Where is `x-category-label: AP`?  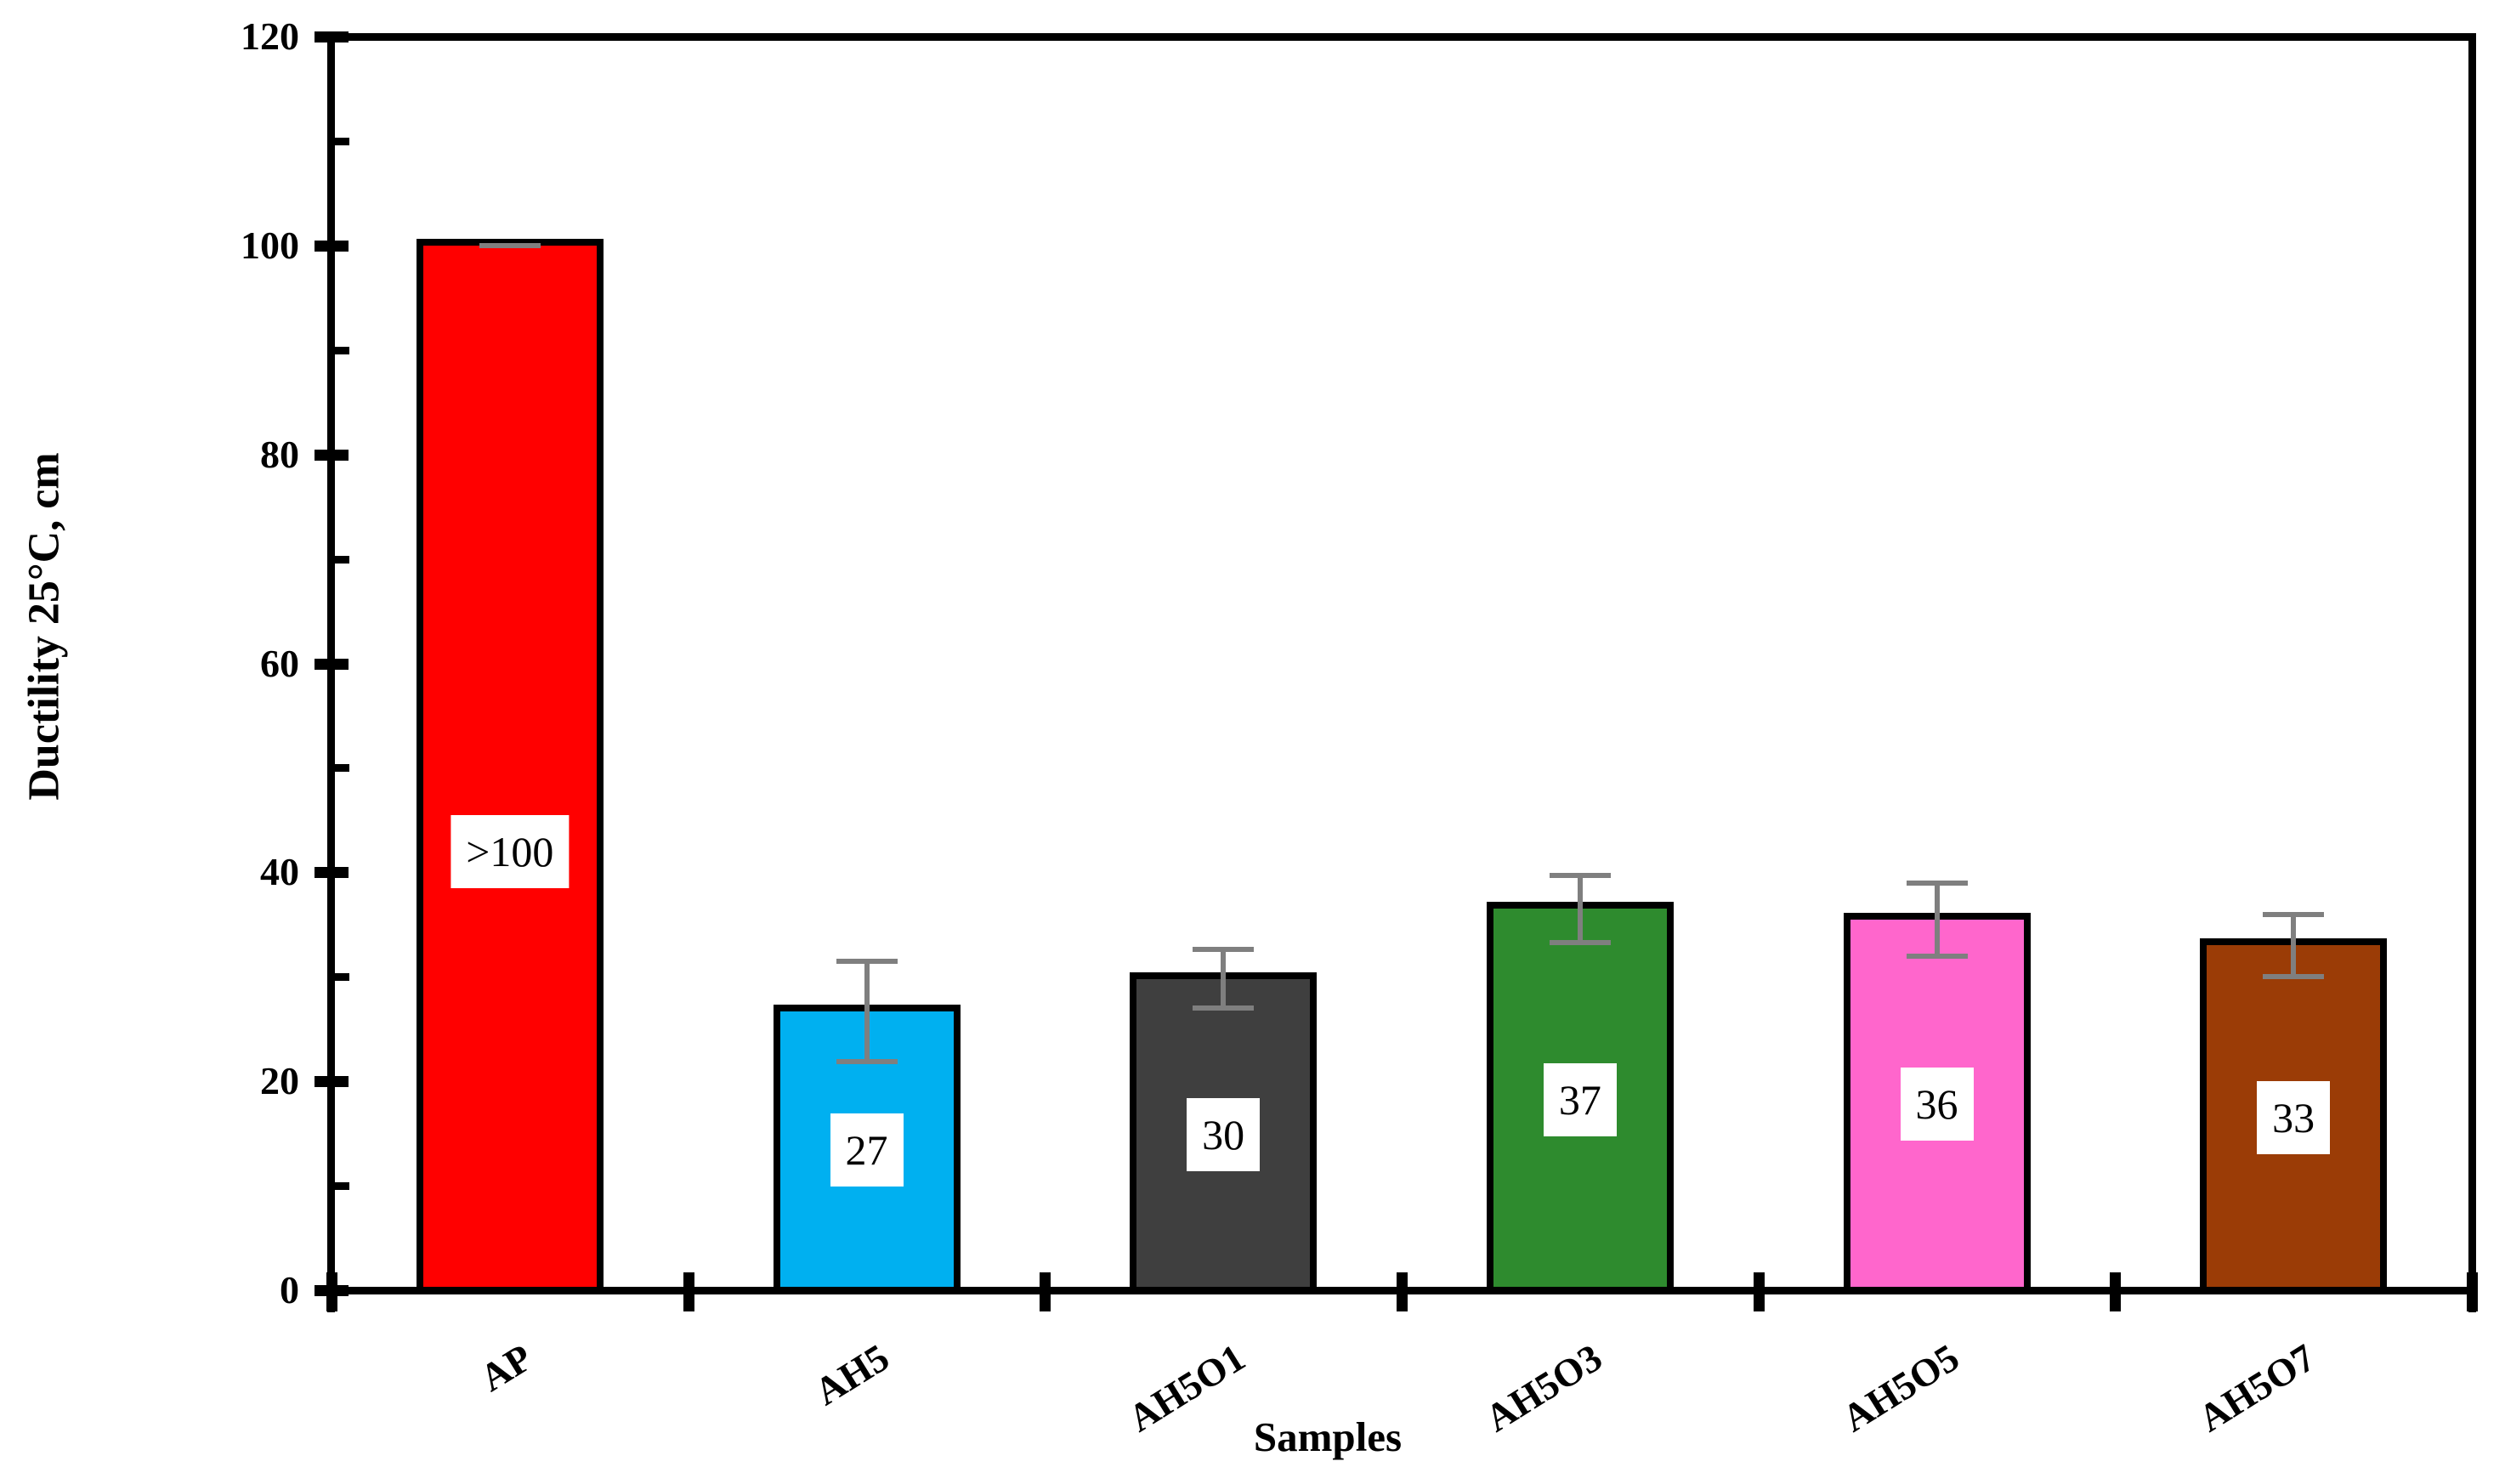
x-category-label: AP is located at coordinates (506, 1367).